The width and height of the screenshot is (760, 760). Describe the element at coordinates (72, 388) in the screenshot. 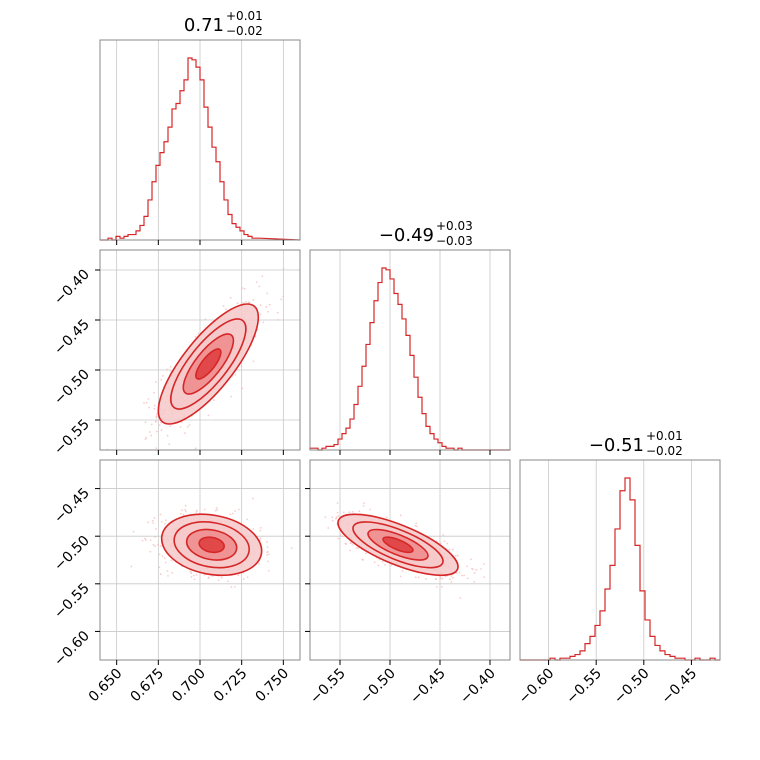

I see `y-tick-label: −0.50` at that location.